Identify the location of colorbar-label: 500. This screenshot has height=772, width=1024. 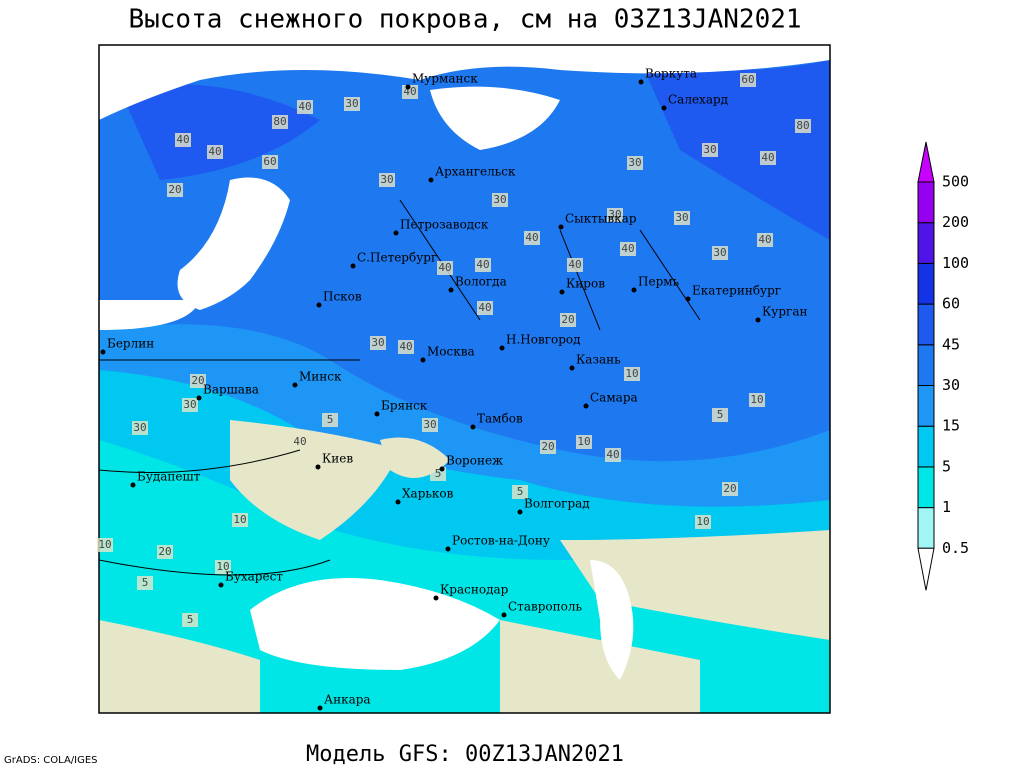
(955, 182).